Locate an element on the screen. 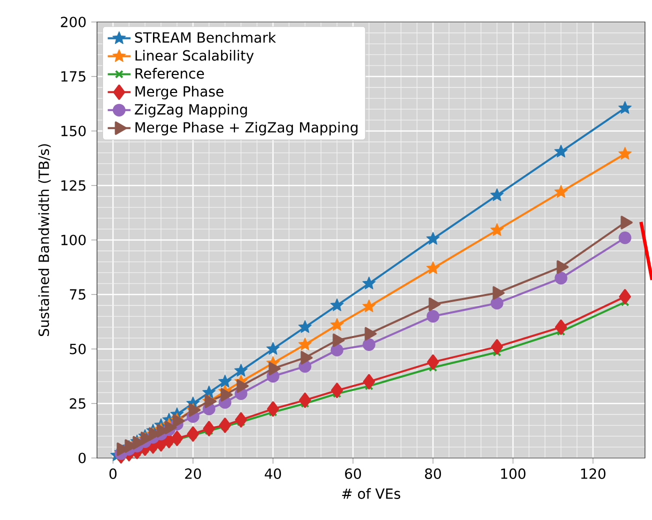 This screenshot has height=520, width=652. y-tick-label: 200 is located at coordinates (73, 22).